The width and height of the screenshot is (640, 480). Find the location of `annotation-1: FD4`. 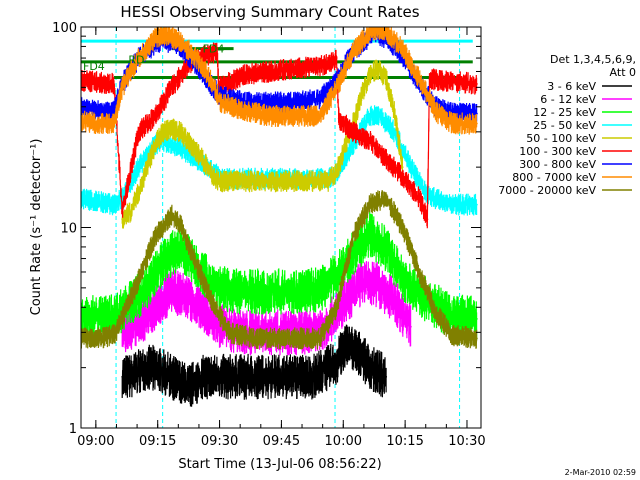

annotation-1: FD4 is located at coordinates (214, 49).